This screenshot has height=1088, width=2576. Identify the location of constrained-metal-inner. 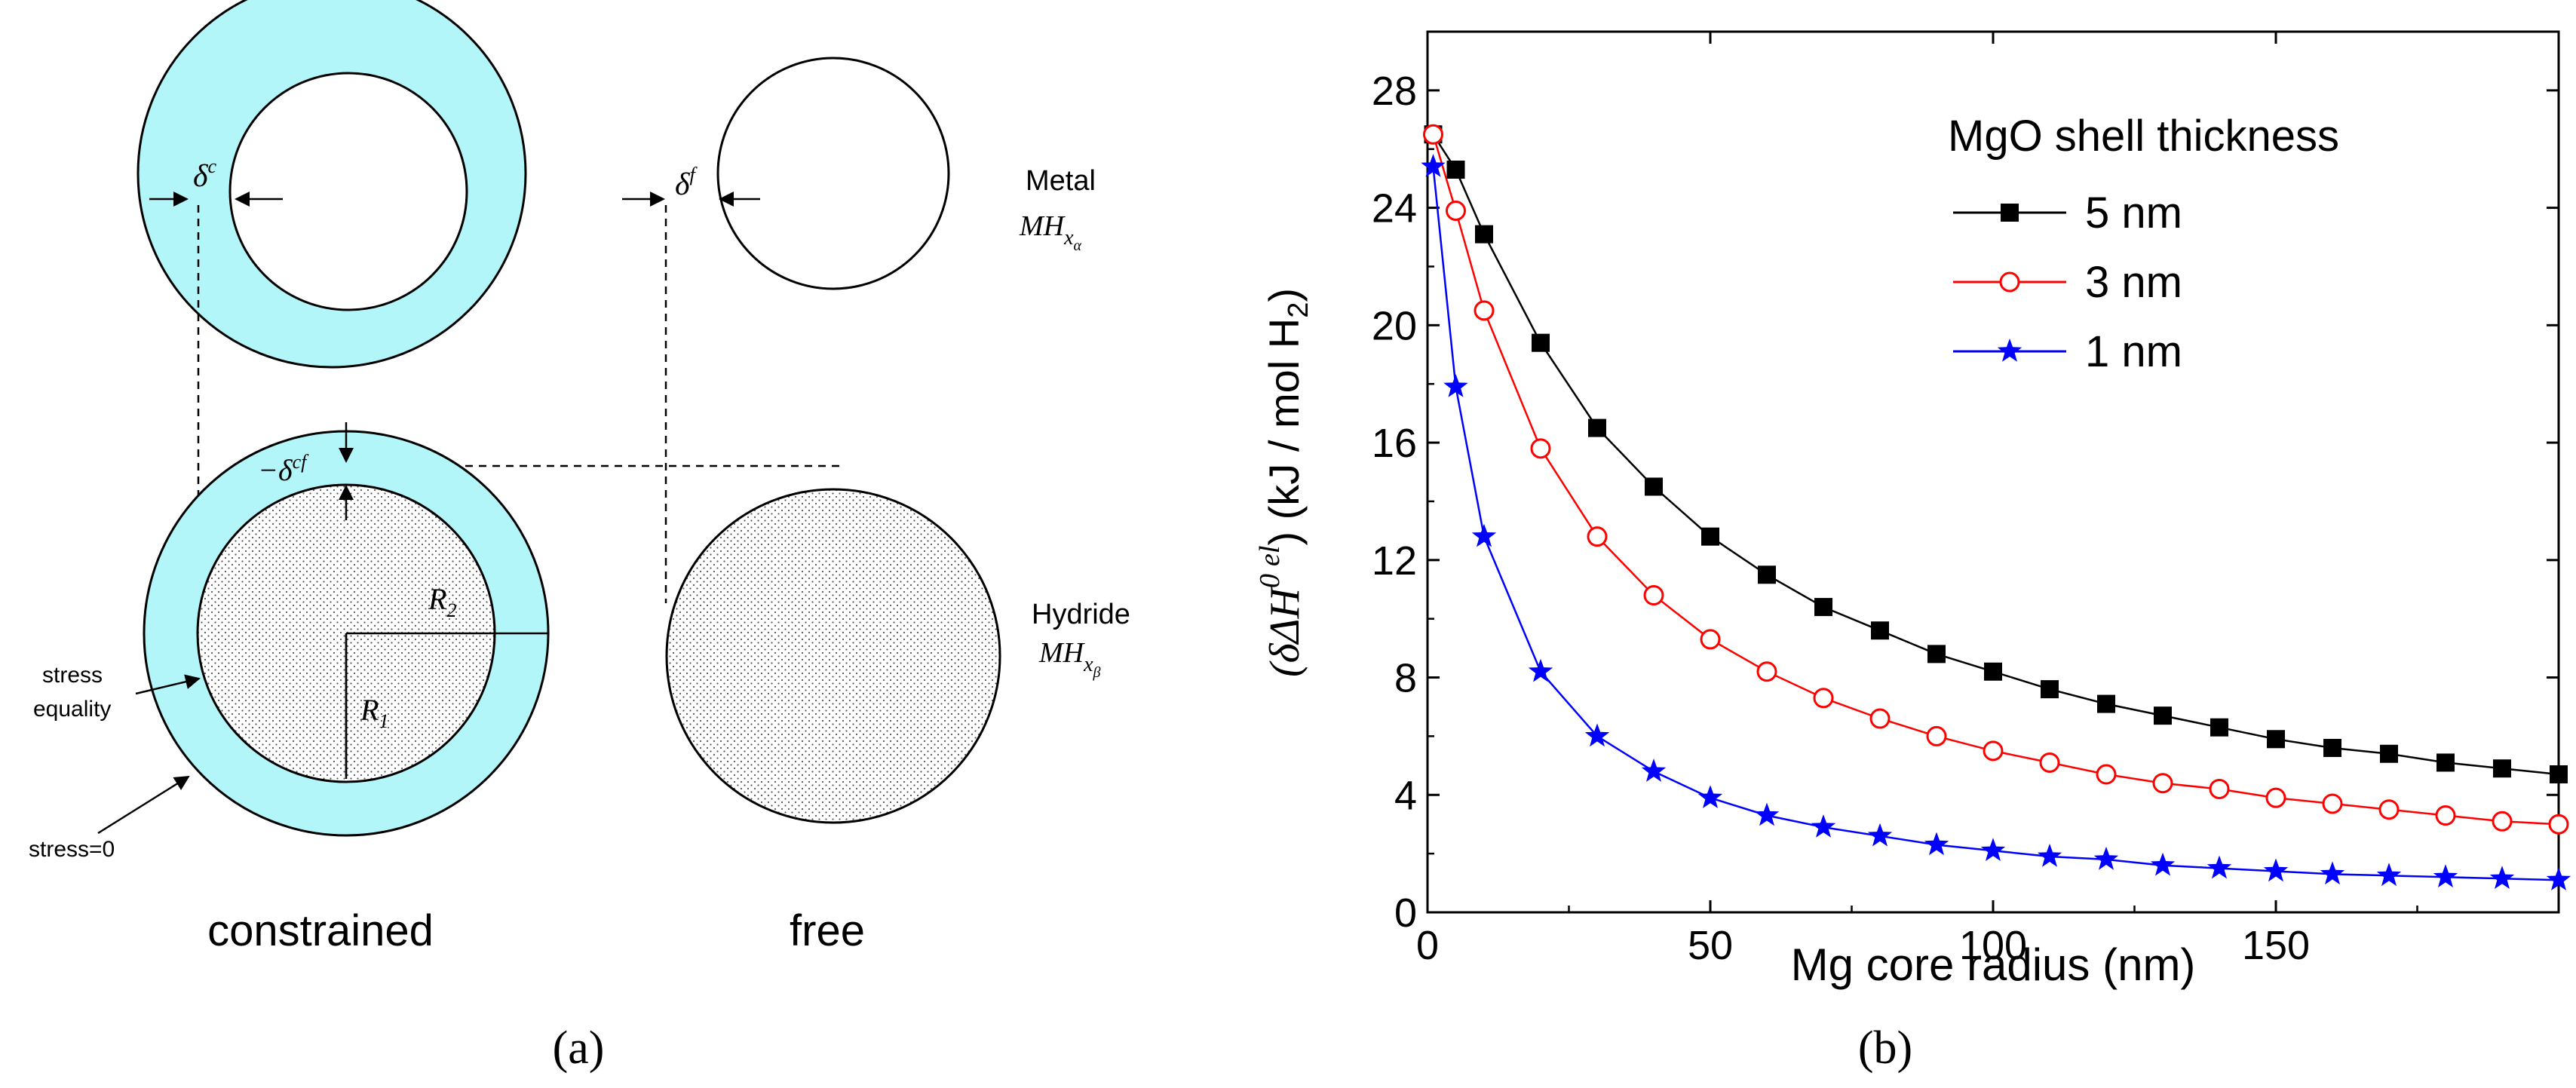
(348, 191).